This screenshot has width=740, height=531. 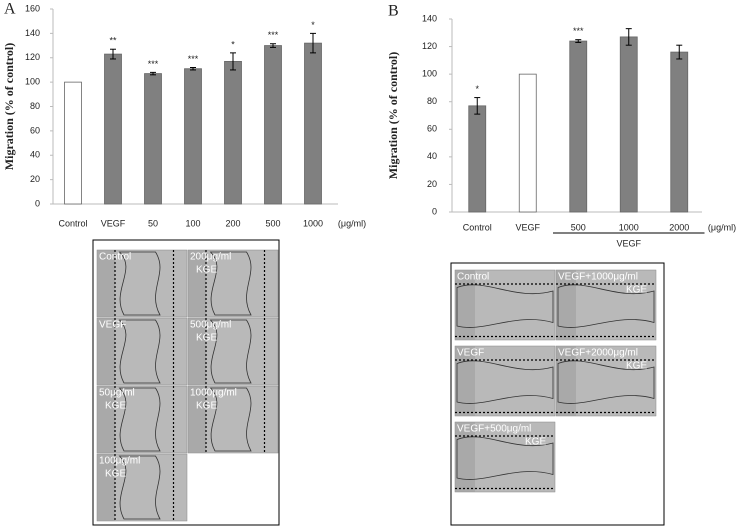 What do you see at coordinates (153, 223) in the screenshot?
I see `x-tick-label: 50` at bounding box center [153, 223].